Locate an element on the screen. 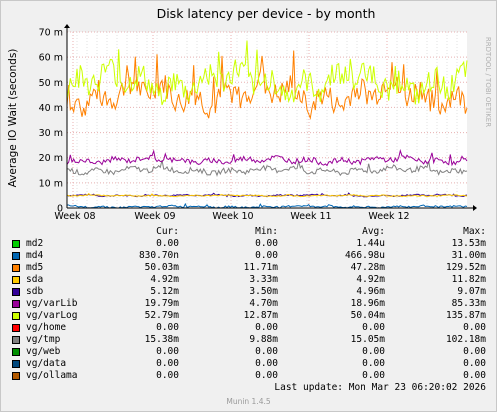 The image size is (497, 412). legend-min-value: 12.87m is located at coordinates (260, 315).